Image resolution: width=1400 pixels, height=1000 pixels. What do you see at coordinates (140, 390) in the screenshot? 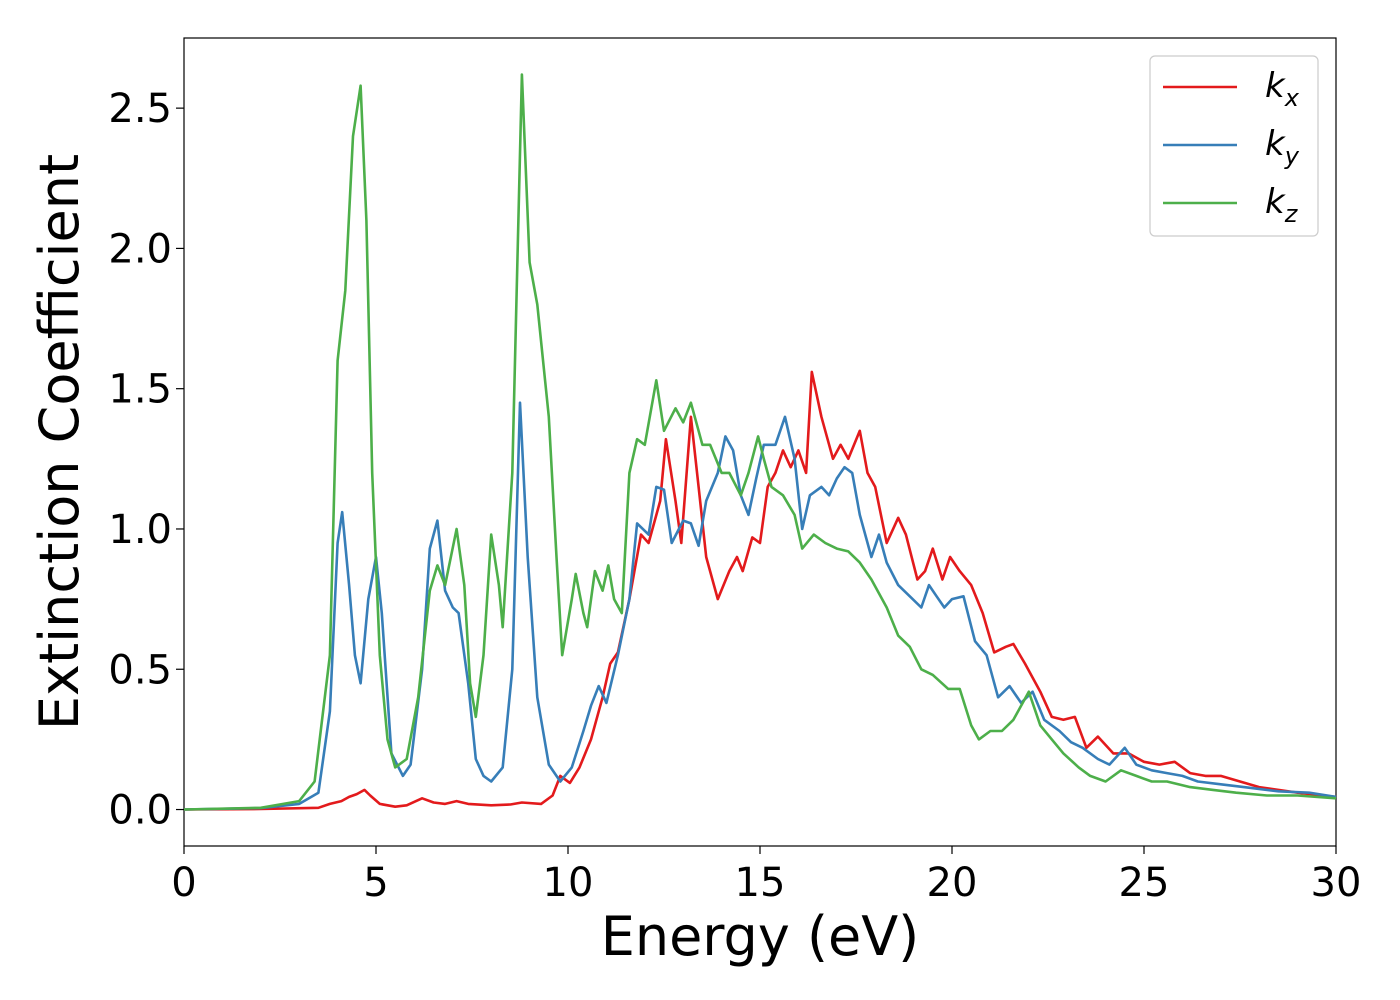
I see `y-tick-label: 1.5` at bounding box center [140, 390].